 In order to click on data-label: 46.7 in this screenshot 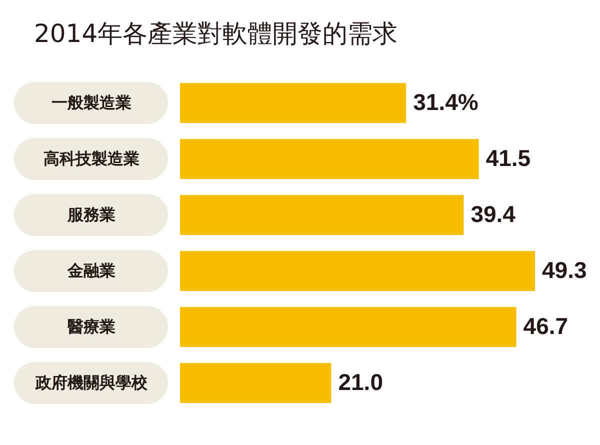, I will do `click(545, 326)`.